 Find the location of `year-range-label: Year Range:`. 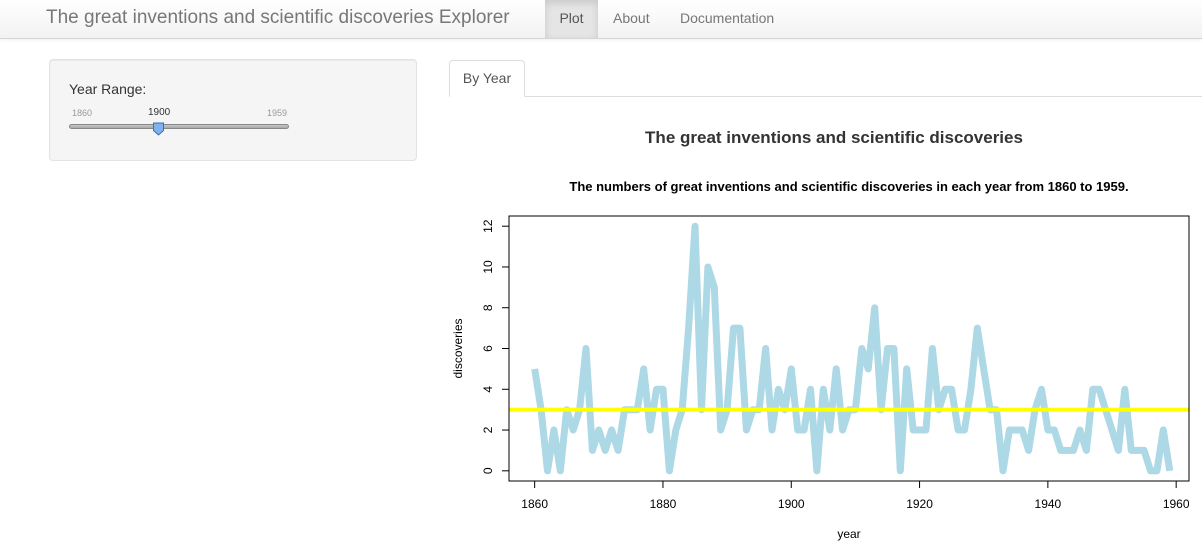

year-range-label: Year Range: is located at coordinates (108, 89).